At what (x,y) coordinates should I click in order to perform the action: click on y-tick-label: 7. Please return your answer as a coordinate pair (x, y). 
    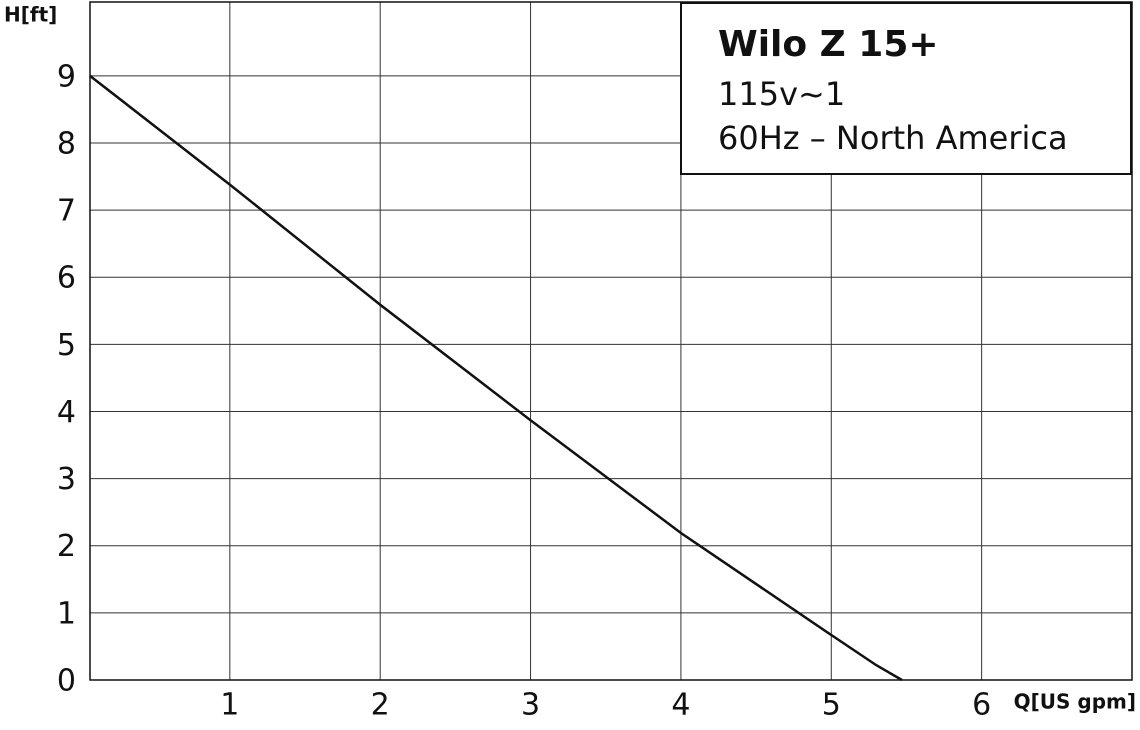
    Looking at the image, I should click on (66, 211).